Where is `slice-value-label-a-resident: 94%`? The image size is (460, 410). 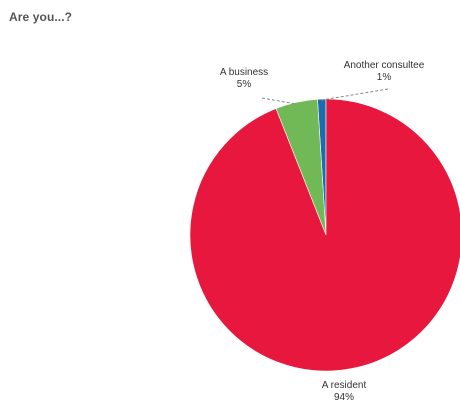
slice-value-label-a-resident: 94% is located at coordinates (344, 397).